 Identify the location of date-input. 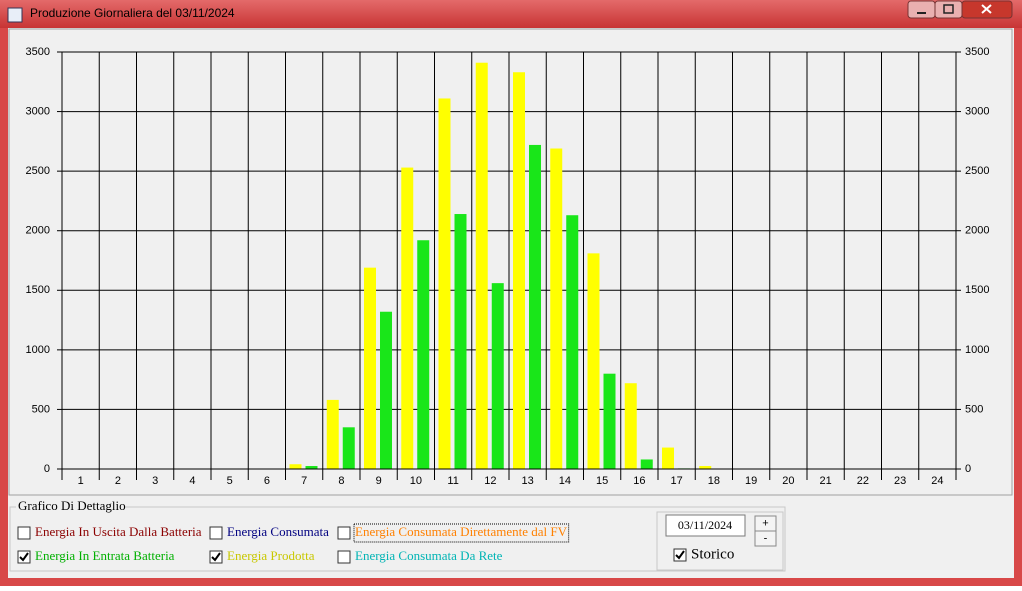
(705, 525).